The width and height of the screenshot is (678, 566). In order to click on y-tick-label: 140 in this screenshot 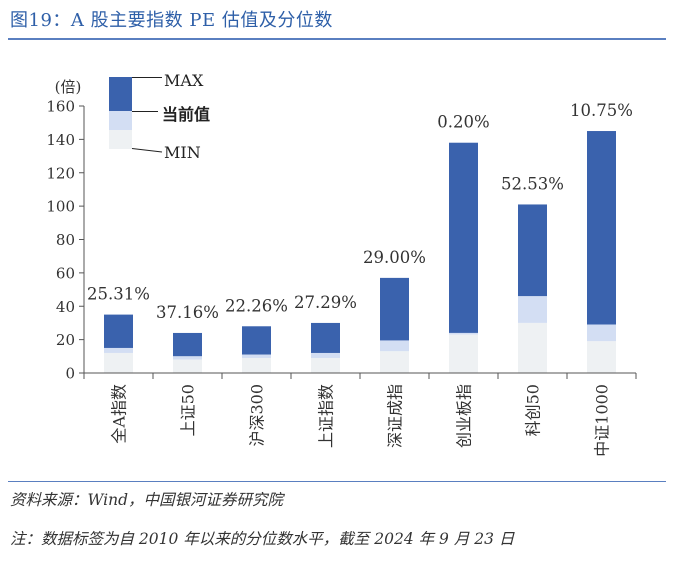, I will do `click(60, 140)`.